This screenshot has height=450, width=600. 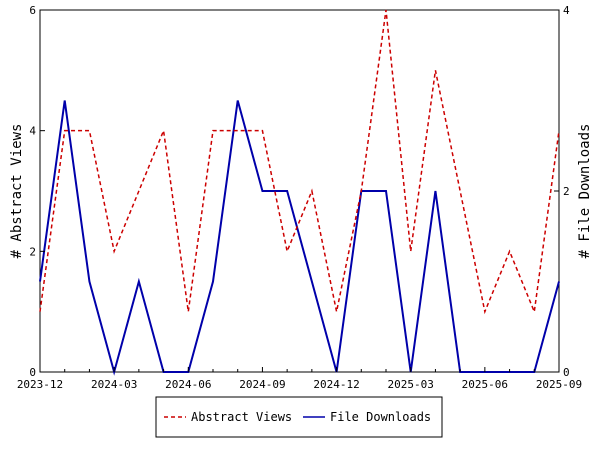 What do you see at coordinates (380, 417) in the screenshot?
I see `legend-label-file-downloads: File Downloads` at bounding box center [380, 417].